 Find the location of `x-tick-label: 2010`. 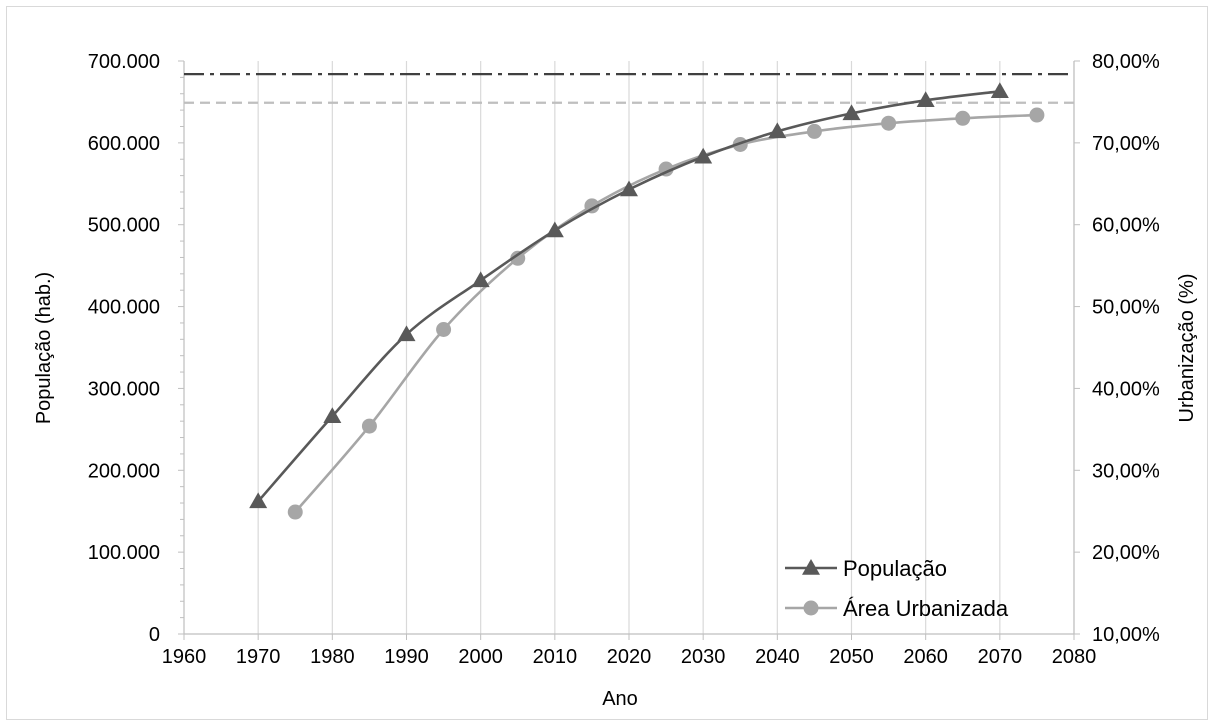

x-tick-label: 2010 is located at coordinates (555, 657).